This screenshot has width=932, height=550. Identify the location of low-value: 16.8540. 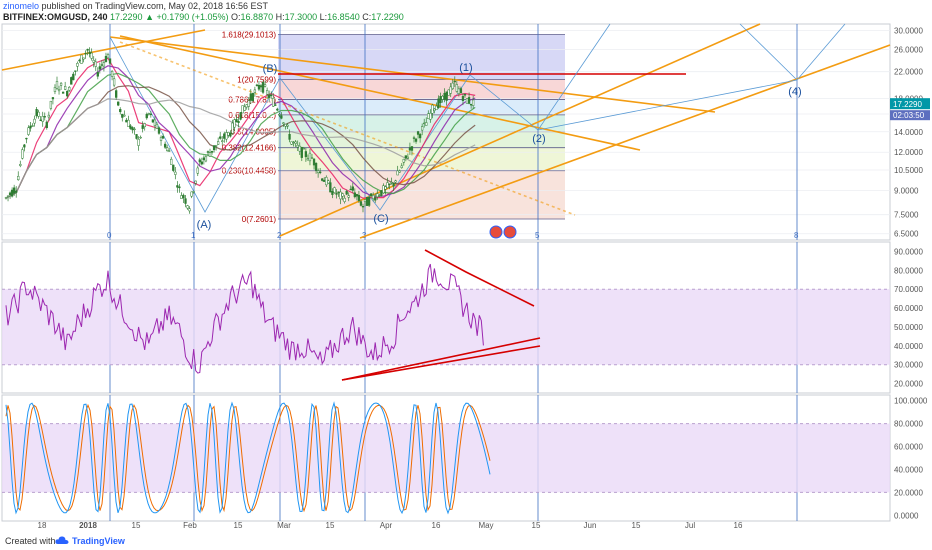
(343, 17).